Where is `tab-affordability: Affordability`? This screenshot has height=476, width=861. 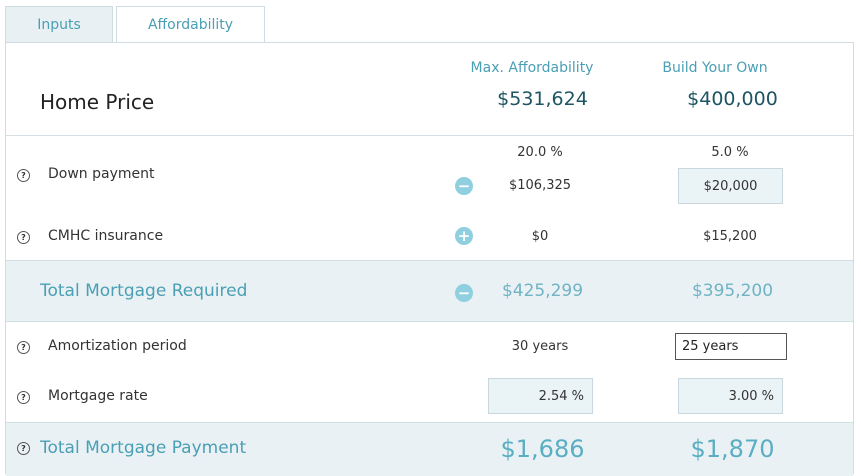 tab-affordability: Affordability is located at coordinates (190, 24).